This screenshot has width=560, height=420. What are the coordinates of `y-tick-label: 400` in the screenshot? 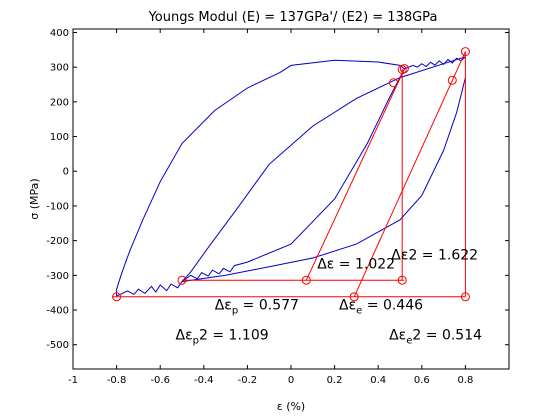 It's located at (59, 33).